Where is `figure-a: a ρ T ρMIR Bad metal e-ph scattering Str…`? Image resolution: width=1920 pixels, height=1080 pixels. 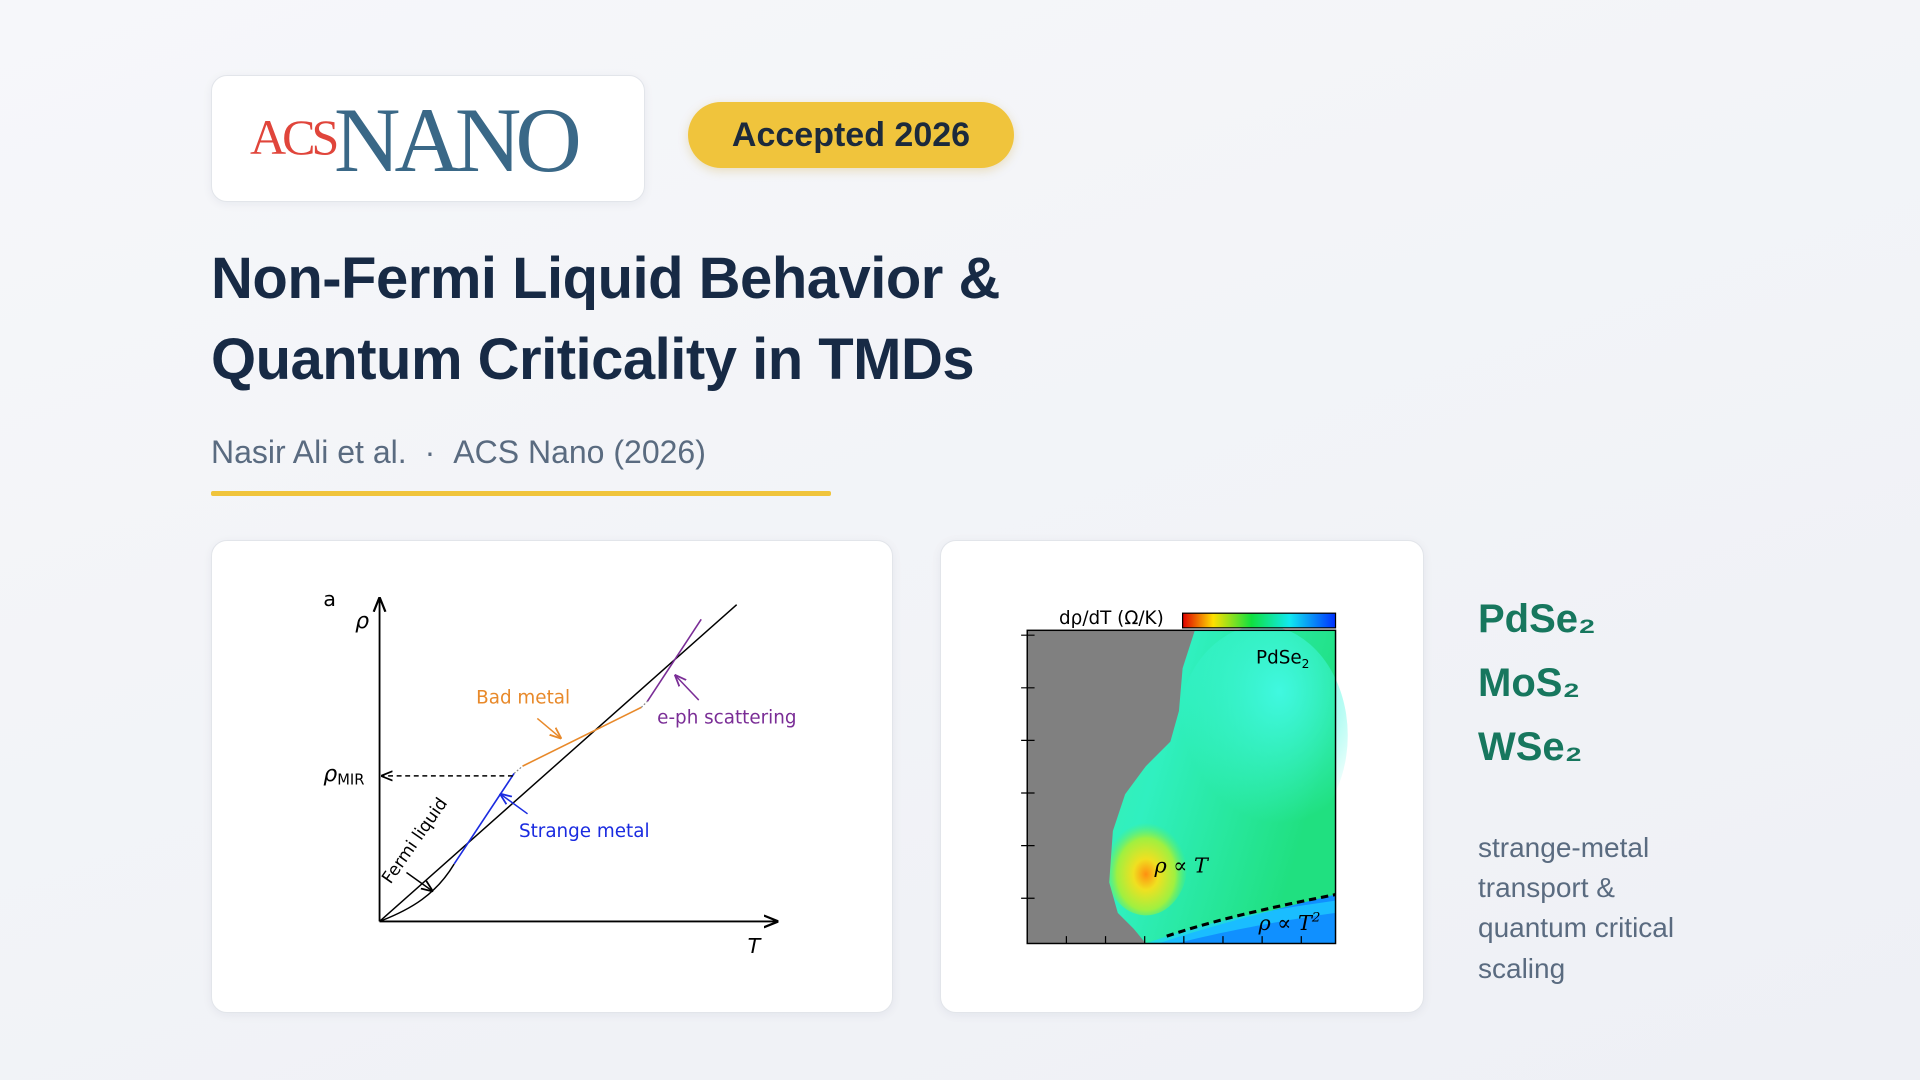
figure-a: a ρ T ρMIR Bad metal e-ph scattering Str… is located at coordinates (559, 772).